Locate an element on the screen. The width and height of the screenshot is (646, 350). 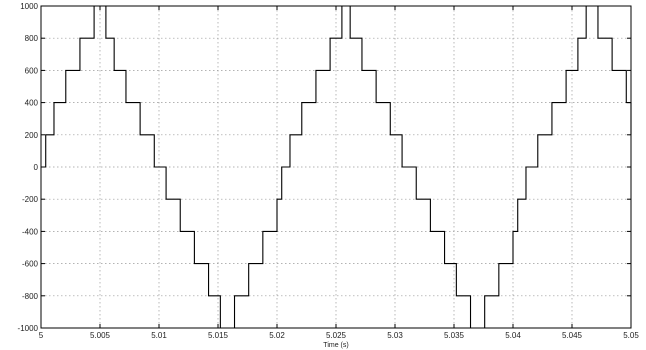
y-tick-label: -600 is located at coordinates (30, 264).